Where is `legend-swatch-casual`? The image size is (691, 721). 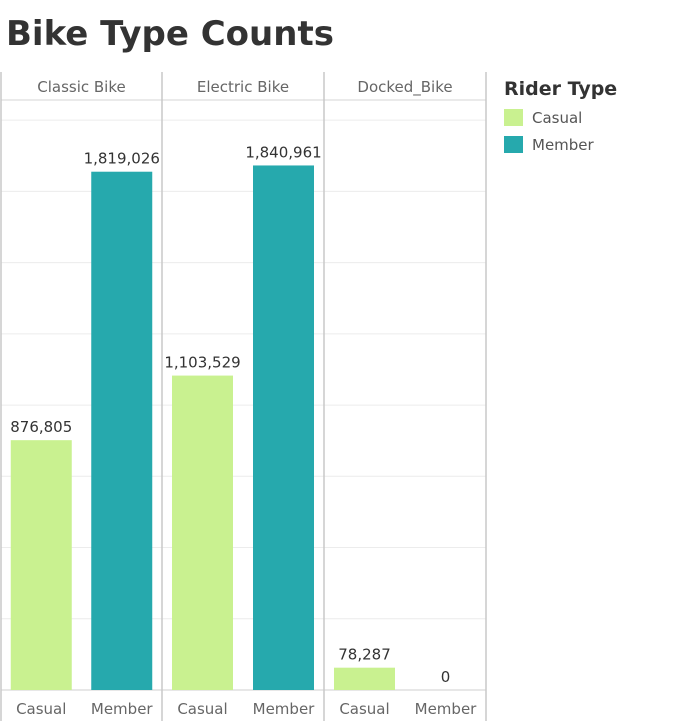
legend-swatch-casual is located at coordinates (513, 117).